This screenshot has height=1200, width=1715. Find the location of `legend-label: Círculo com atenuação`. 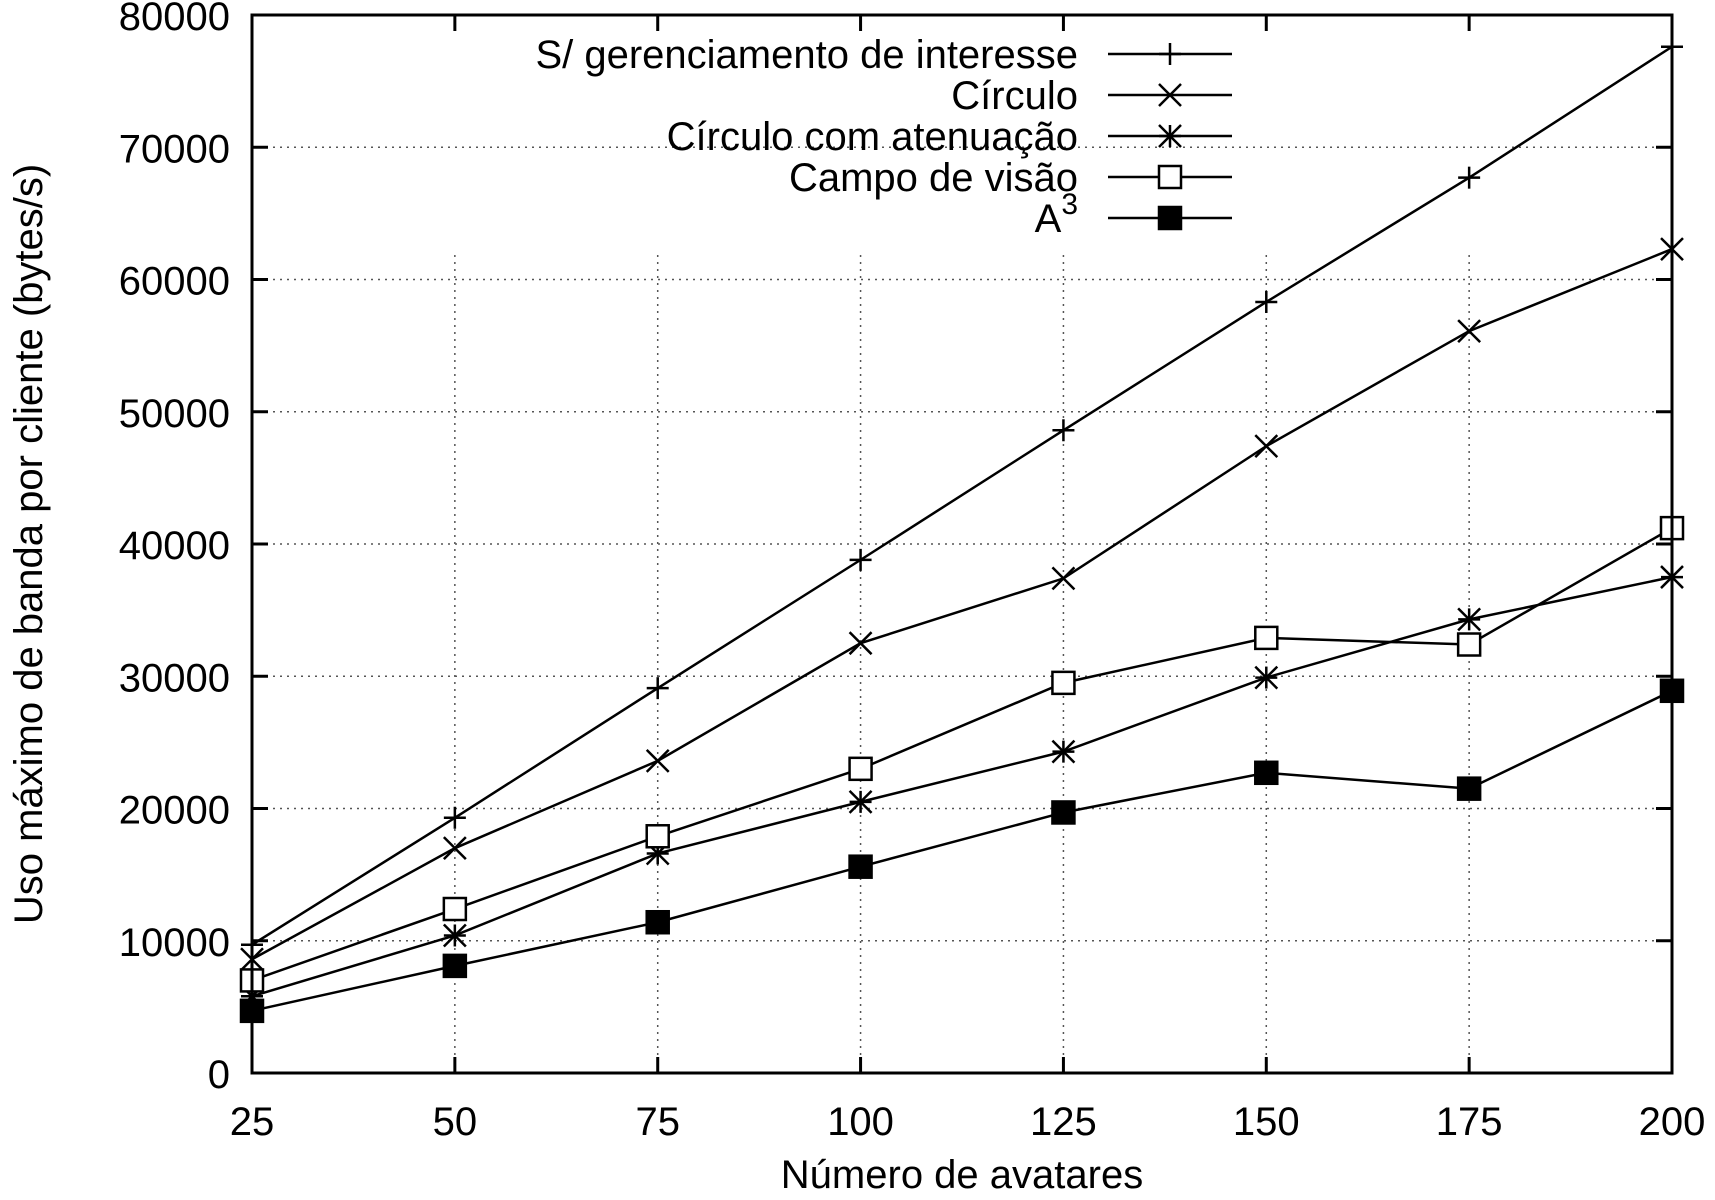

legend-label: Círculo com atenuação is located at coordinates (872, 137).